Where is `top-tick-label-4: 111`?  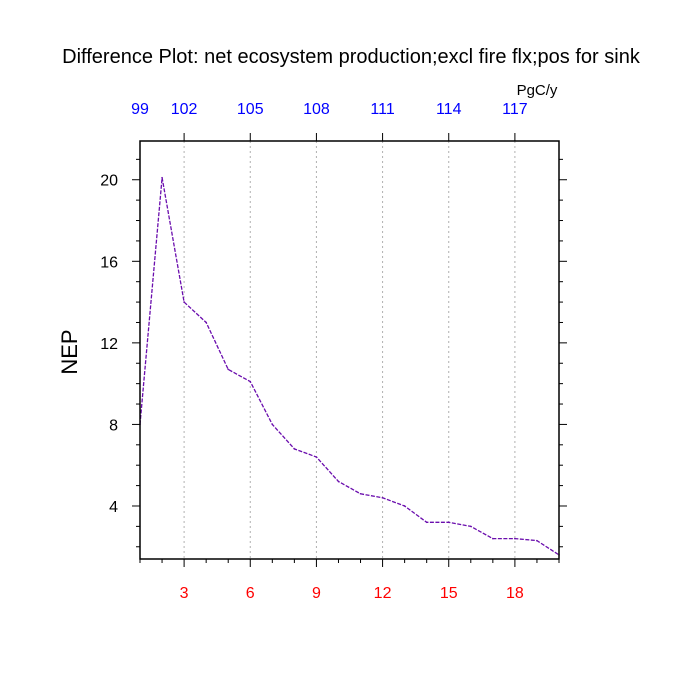 top-tick-label-4: 111 is located at coordinates (382, 109).